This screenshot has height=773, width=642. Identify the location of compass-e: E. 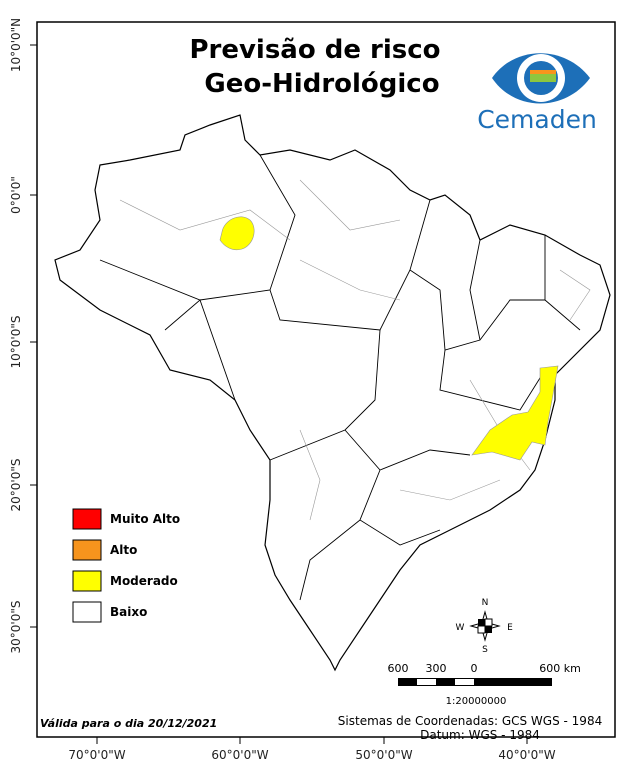
(510, 628).